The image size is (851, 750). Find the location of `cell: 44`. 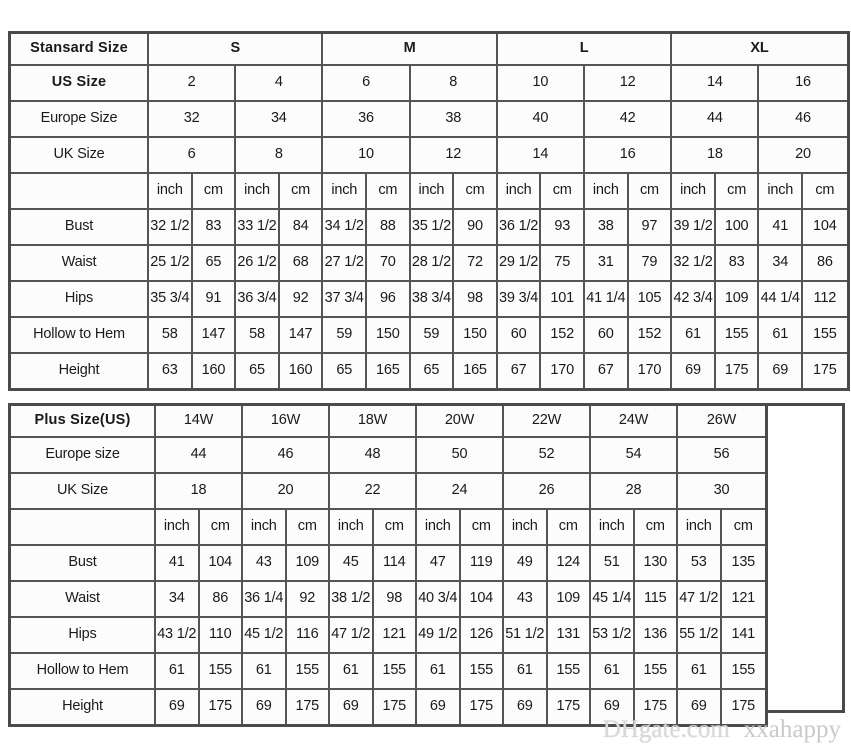

cell: 44 is located at coordinates (199, 456).